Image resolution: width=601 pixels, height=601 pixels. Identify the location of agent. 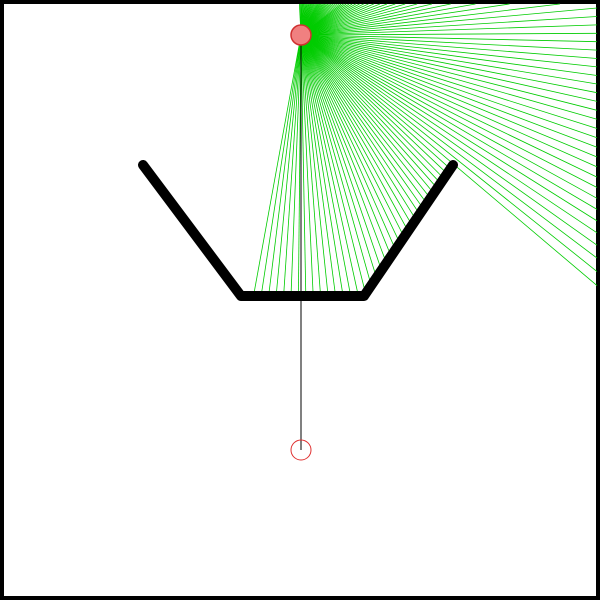
(301, 35).